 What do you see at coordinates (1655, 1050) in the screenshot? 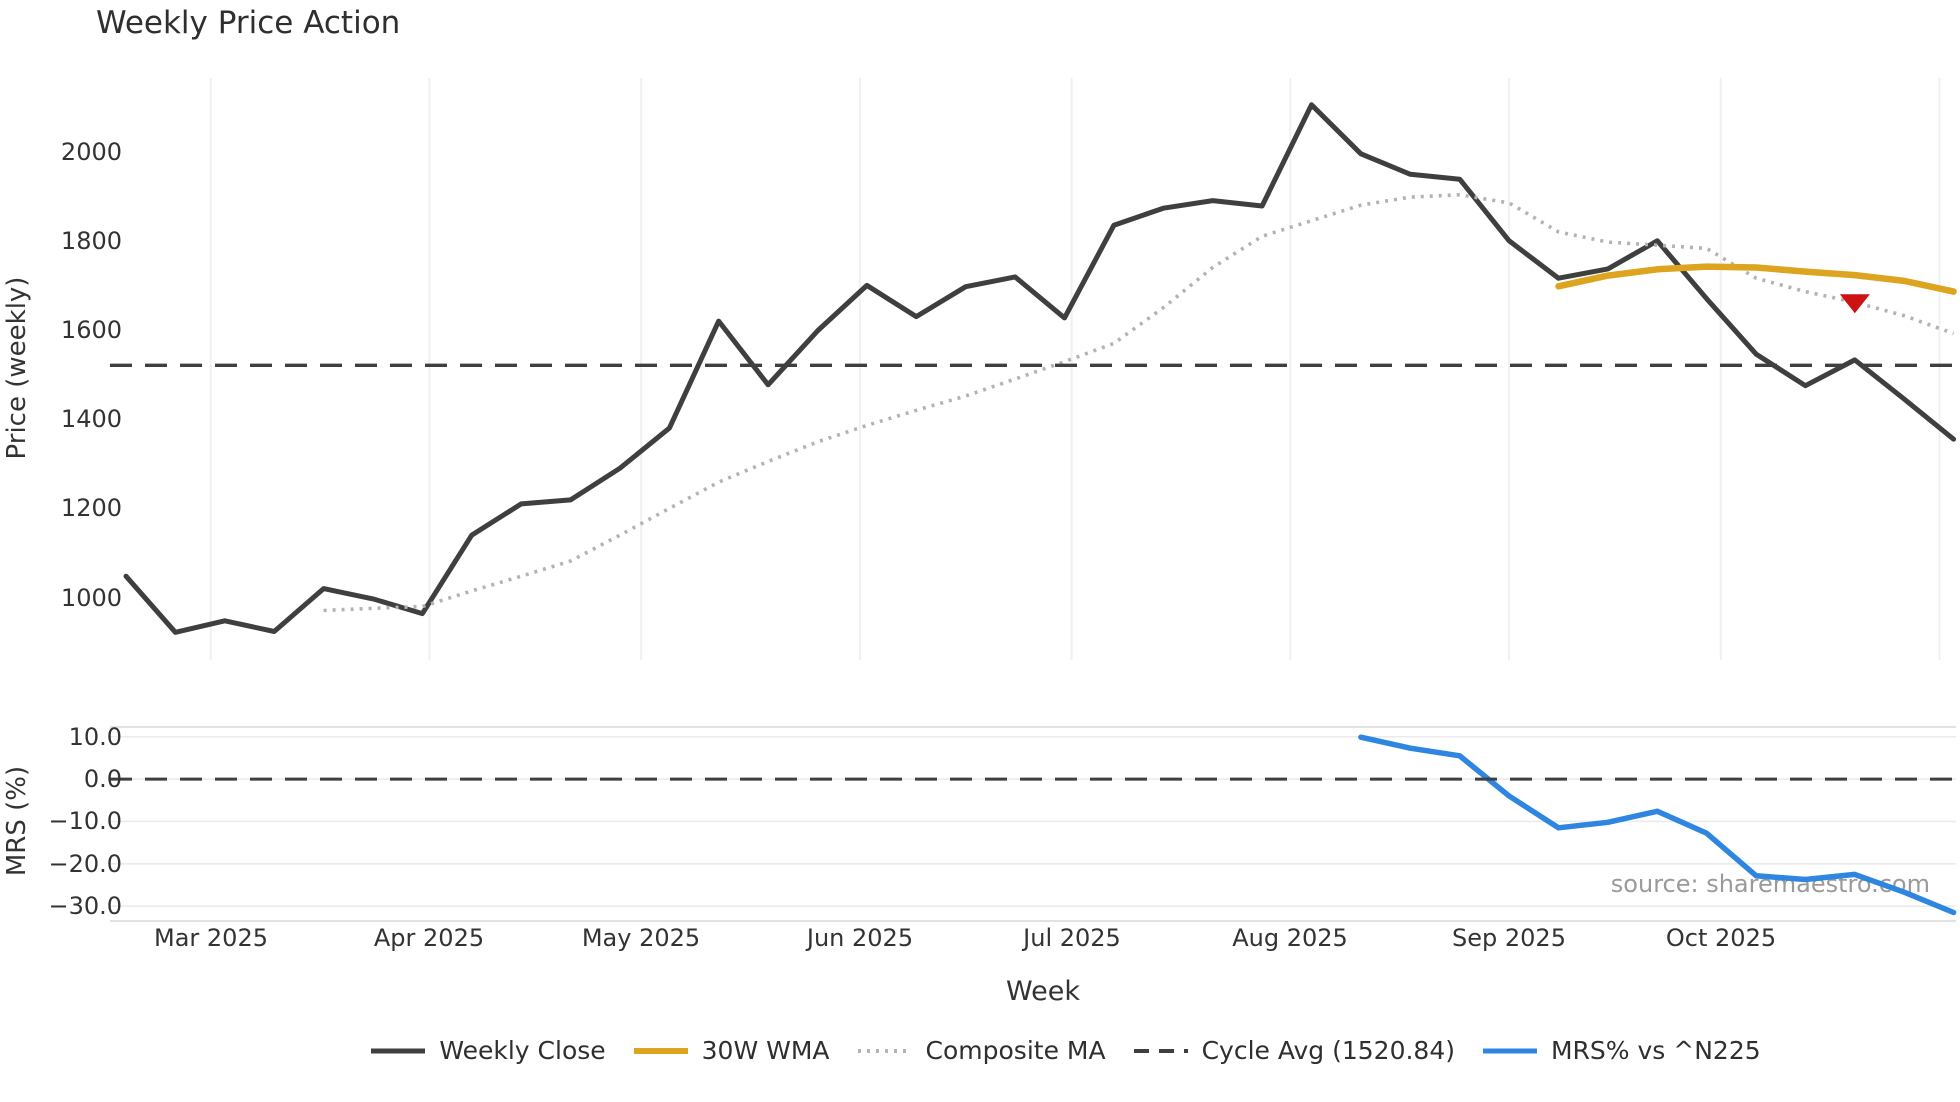
I see `legend-label-mrs: MRS% vs ^N225` at bounding box center [1655, 1050].